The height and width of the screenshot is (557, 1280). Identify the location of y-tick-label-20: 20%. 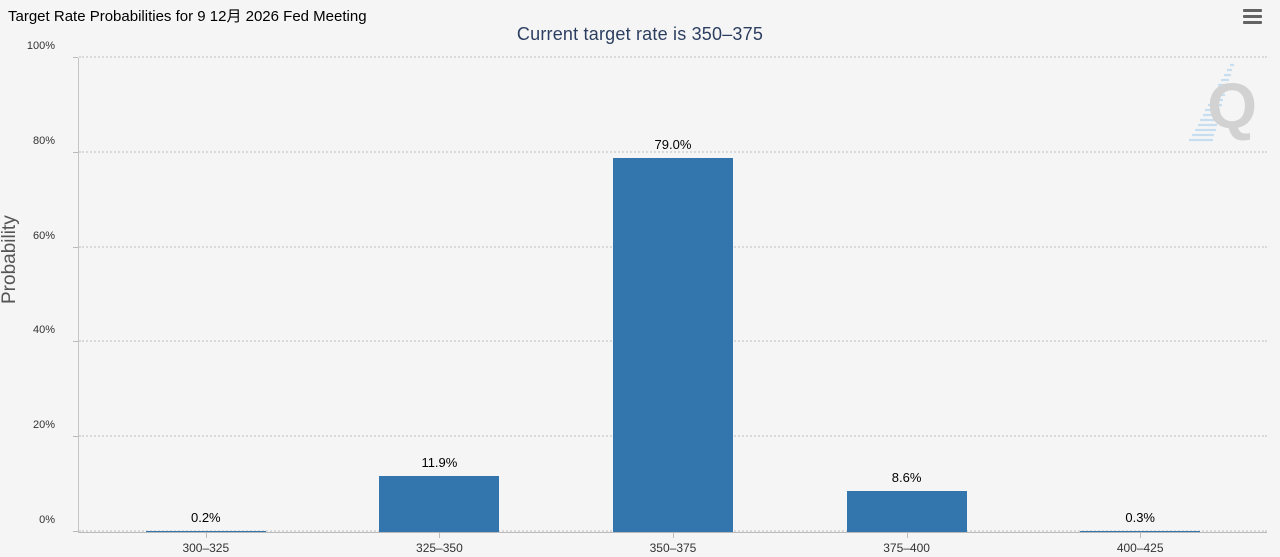
(43, 425).